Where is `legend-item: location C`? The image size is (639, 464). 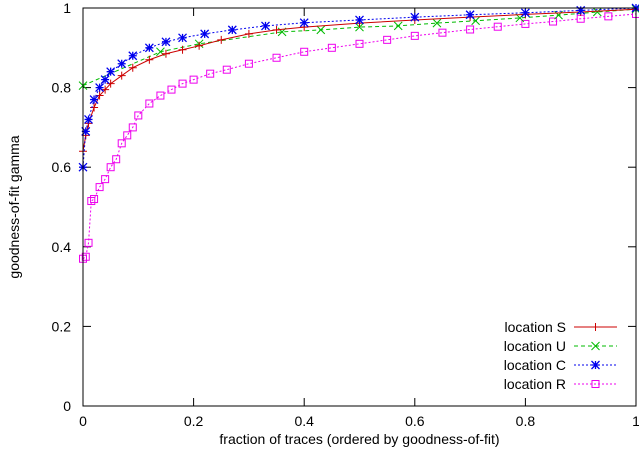
legend-item: location C is located at coordinates (560, 365).